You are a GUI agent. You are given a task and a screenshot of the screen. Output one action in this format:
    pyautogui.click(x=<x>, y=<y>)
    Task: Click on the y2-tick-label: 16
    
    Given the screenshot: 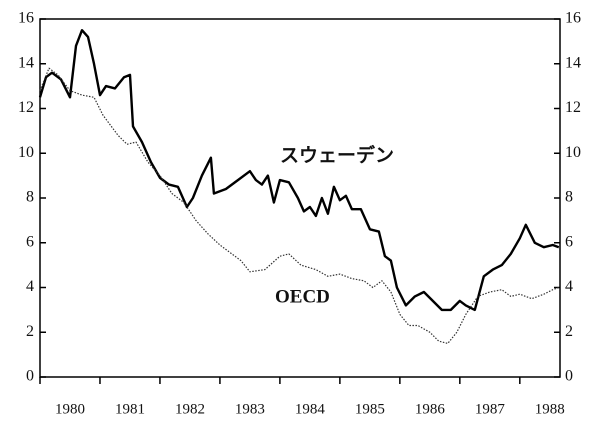 What is the action you would take?
    pyautogui.click(x=573, y=18)
    